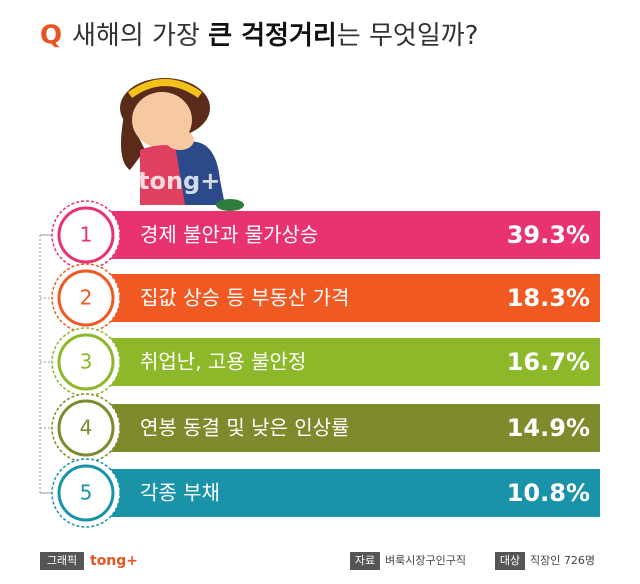 The height and width of the screenshot is (584, 640). Describe the element at coordinates (140, 36) in the screenshot. I see `title-pre: 새해의 가장` at that location.